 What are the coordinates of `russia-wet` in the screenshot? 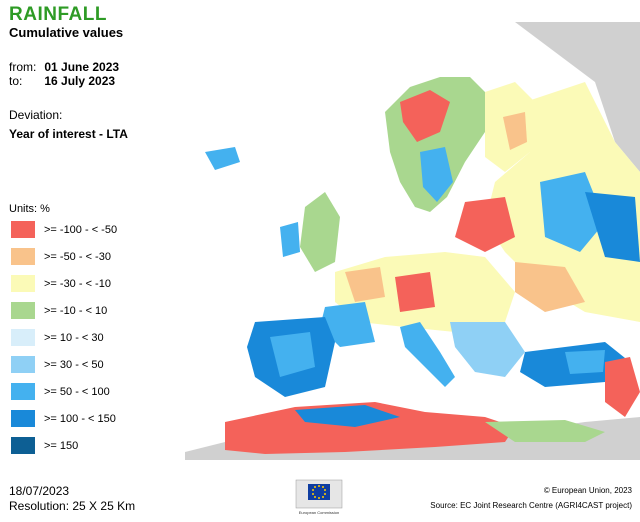 It's located at (572, 212).